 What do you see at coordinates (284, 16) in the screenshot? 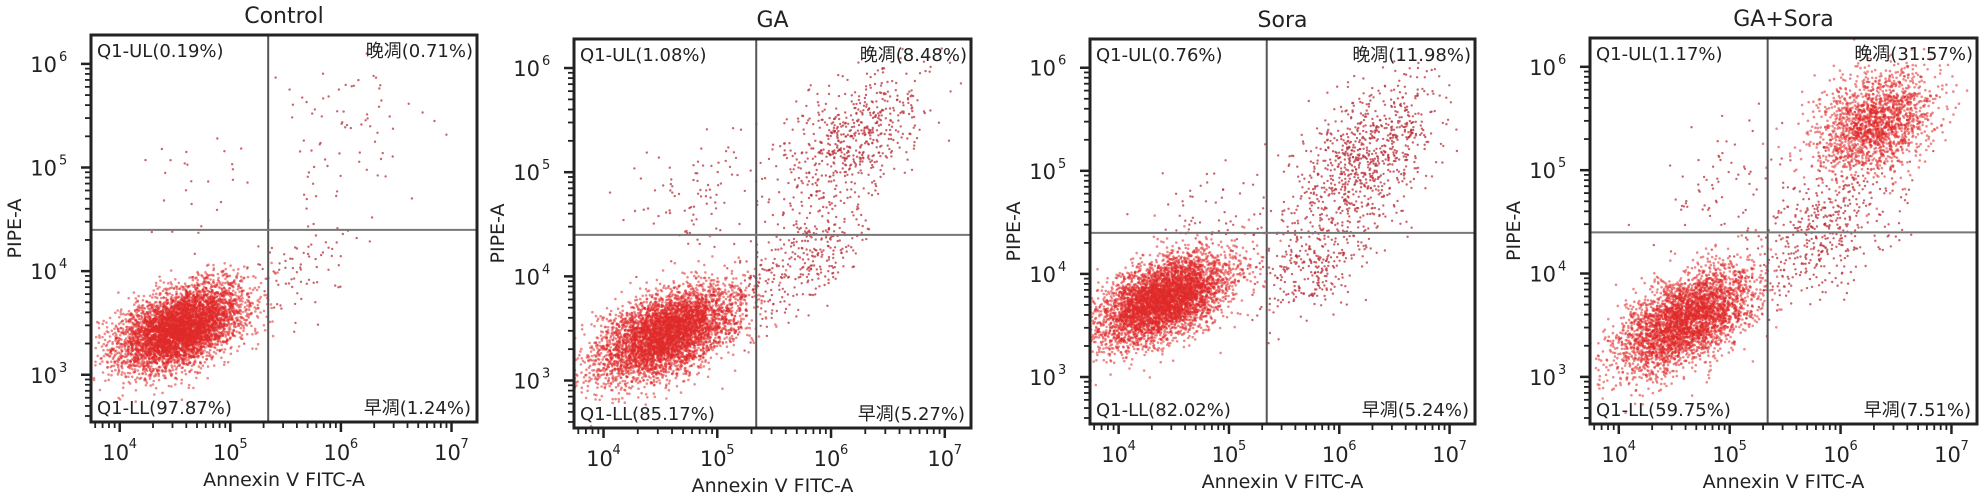
I see `panel-title: Control` at bounding box center [284, 16].